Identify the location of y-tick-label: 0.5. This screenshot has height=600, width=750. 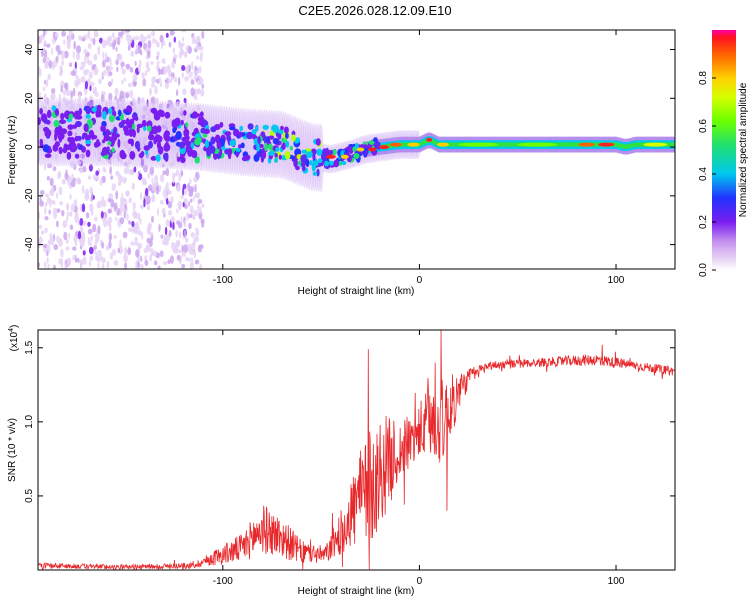
(29, 496).